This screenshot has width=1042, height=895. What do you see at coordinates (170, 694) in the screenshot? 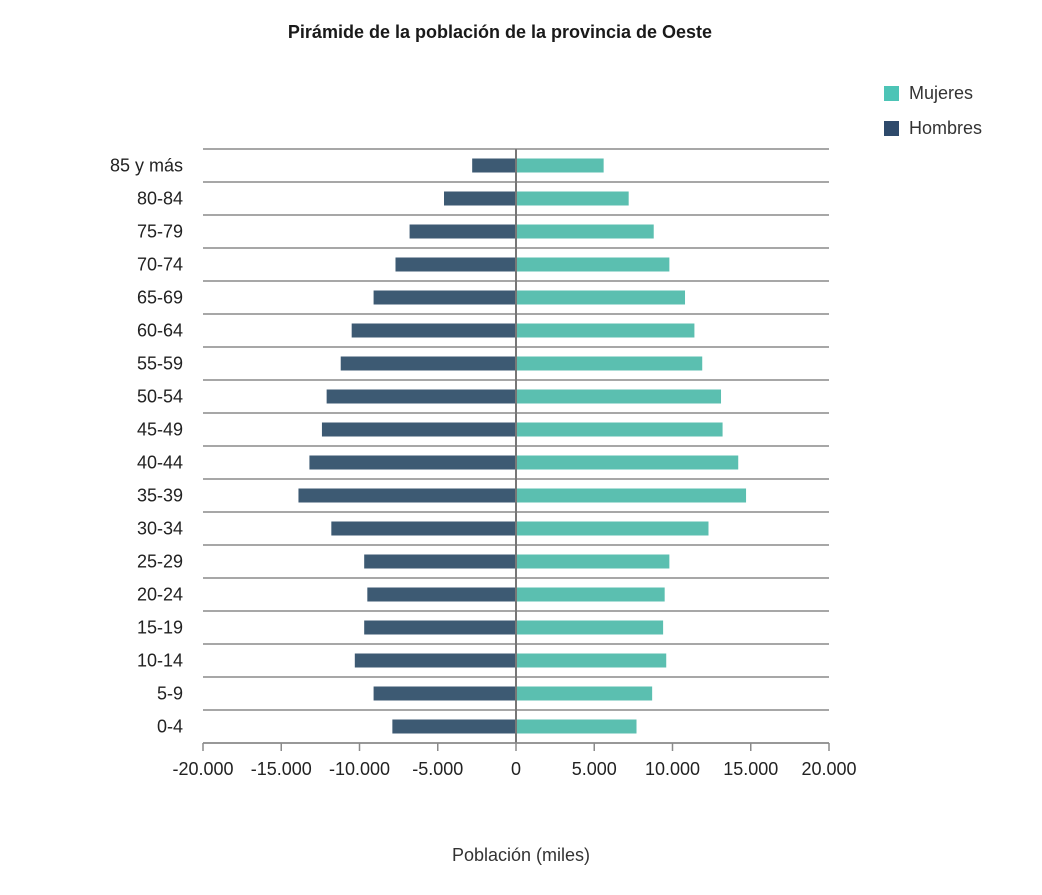
I see `y-tick-label: 5-9` at bounding box center [170, 694].